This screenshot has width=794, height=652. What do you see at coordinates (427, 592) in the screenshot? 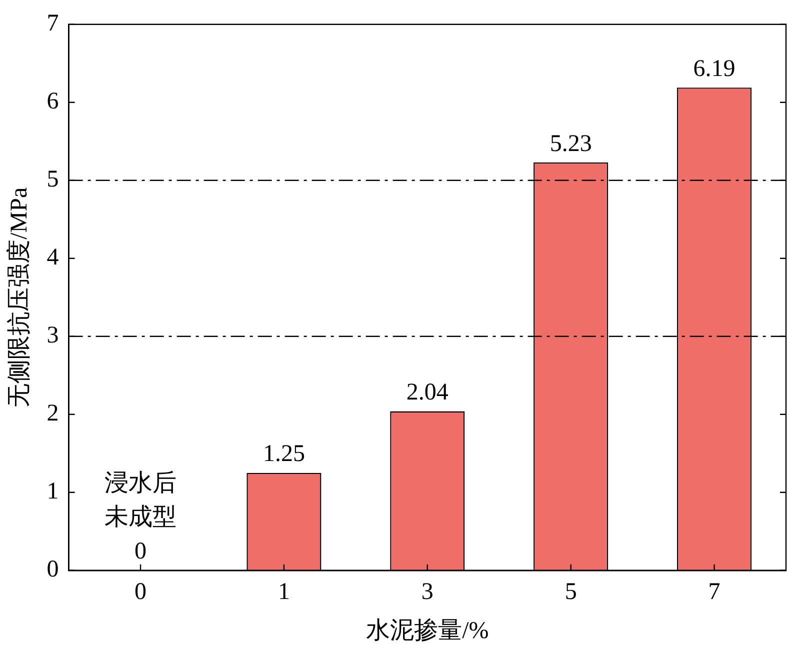
I see `x-tick-label: 3` at bounding box center [427, 592].